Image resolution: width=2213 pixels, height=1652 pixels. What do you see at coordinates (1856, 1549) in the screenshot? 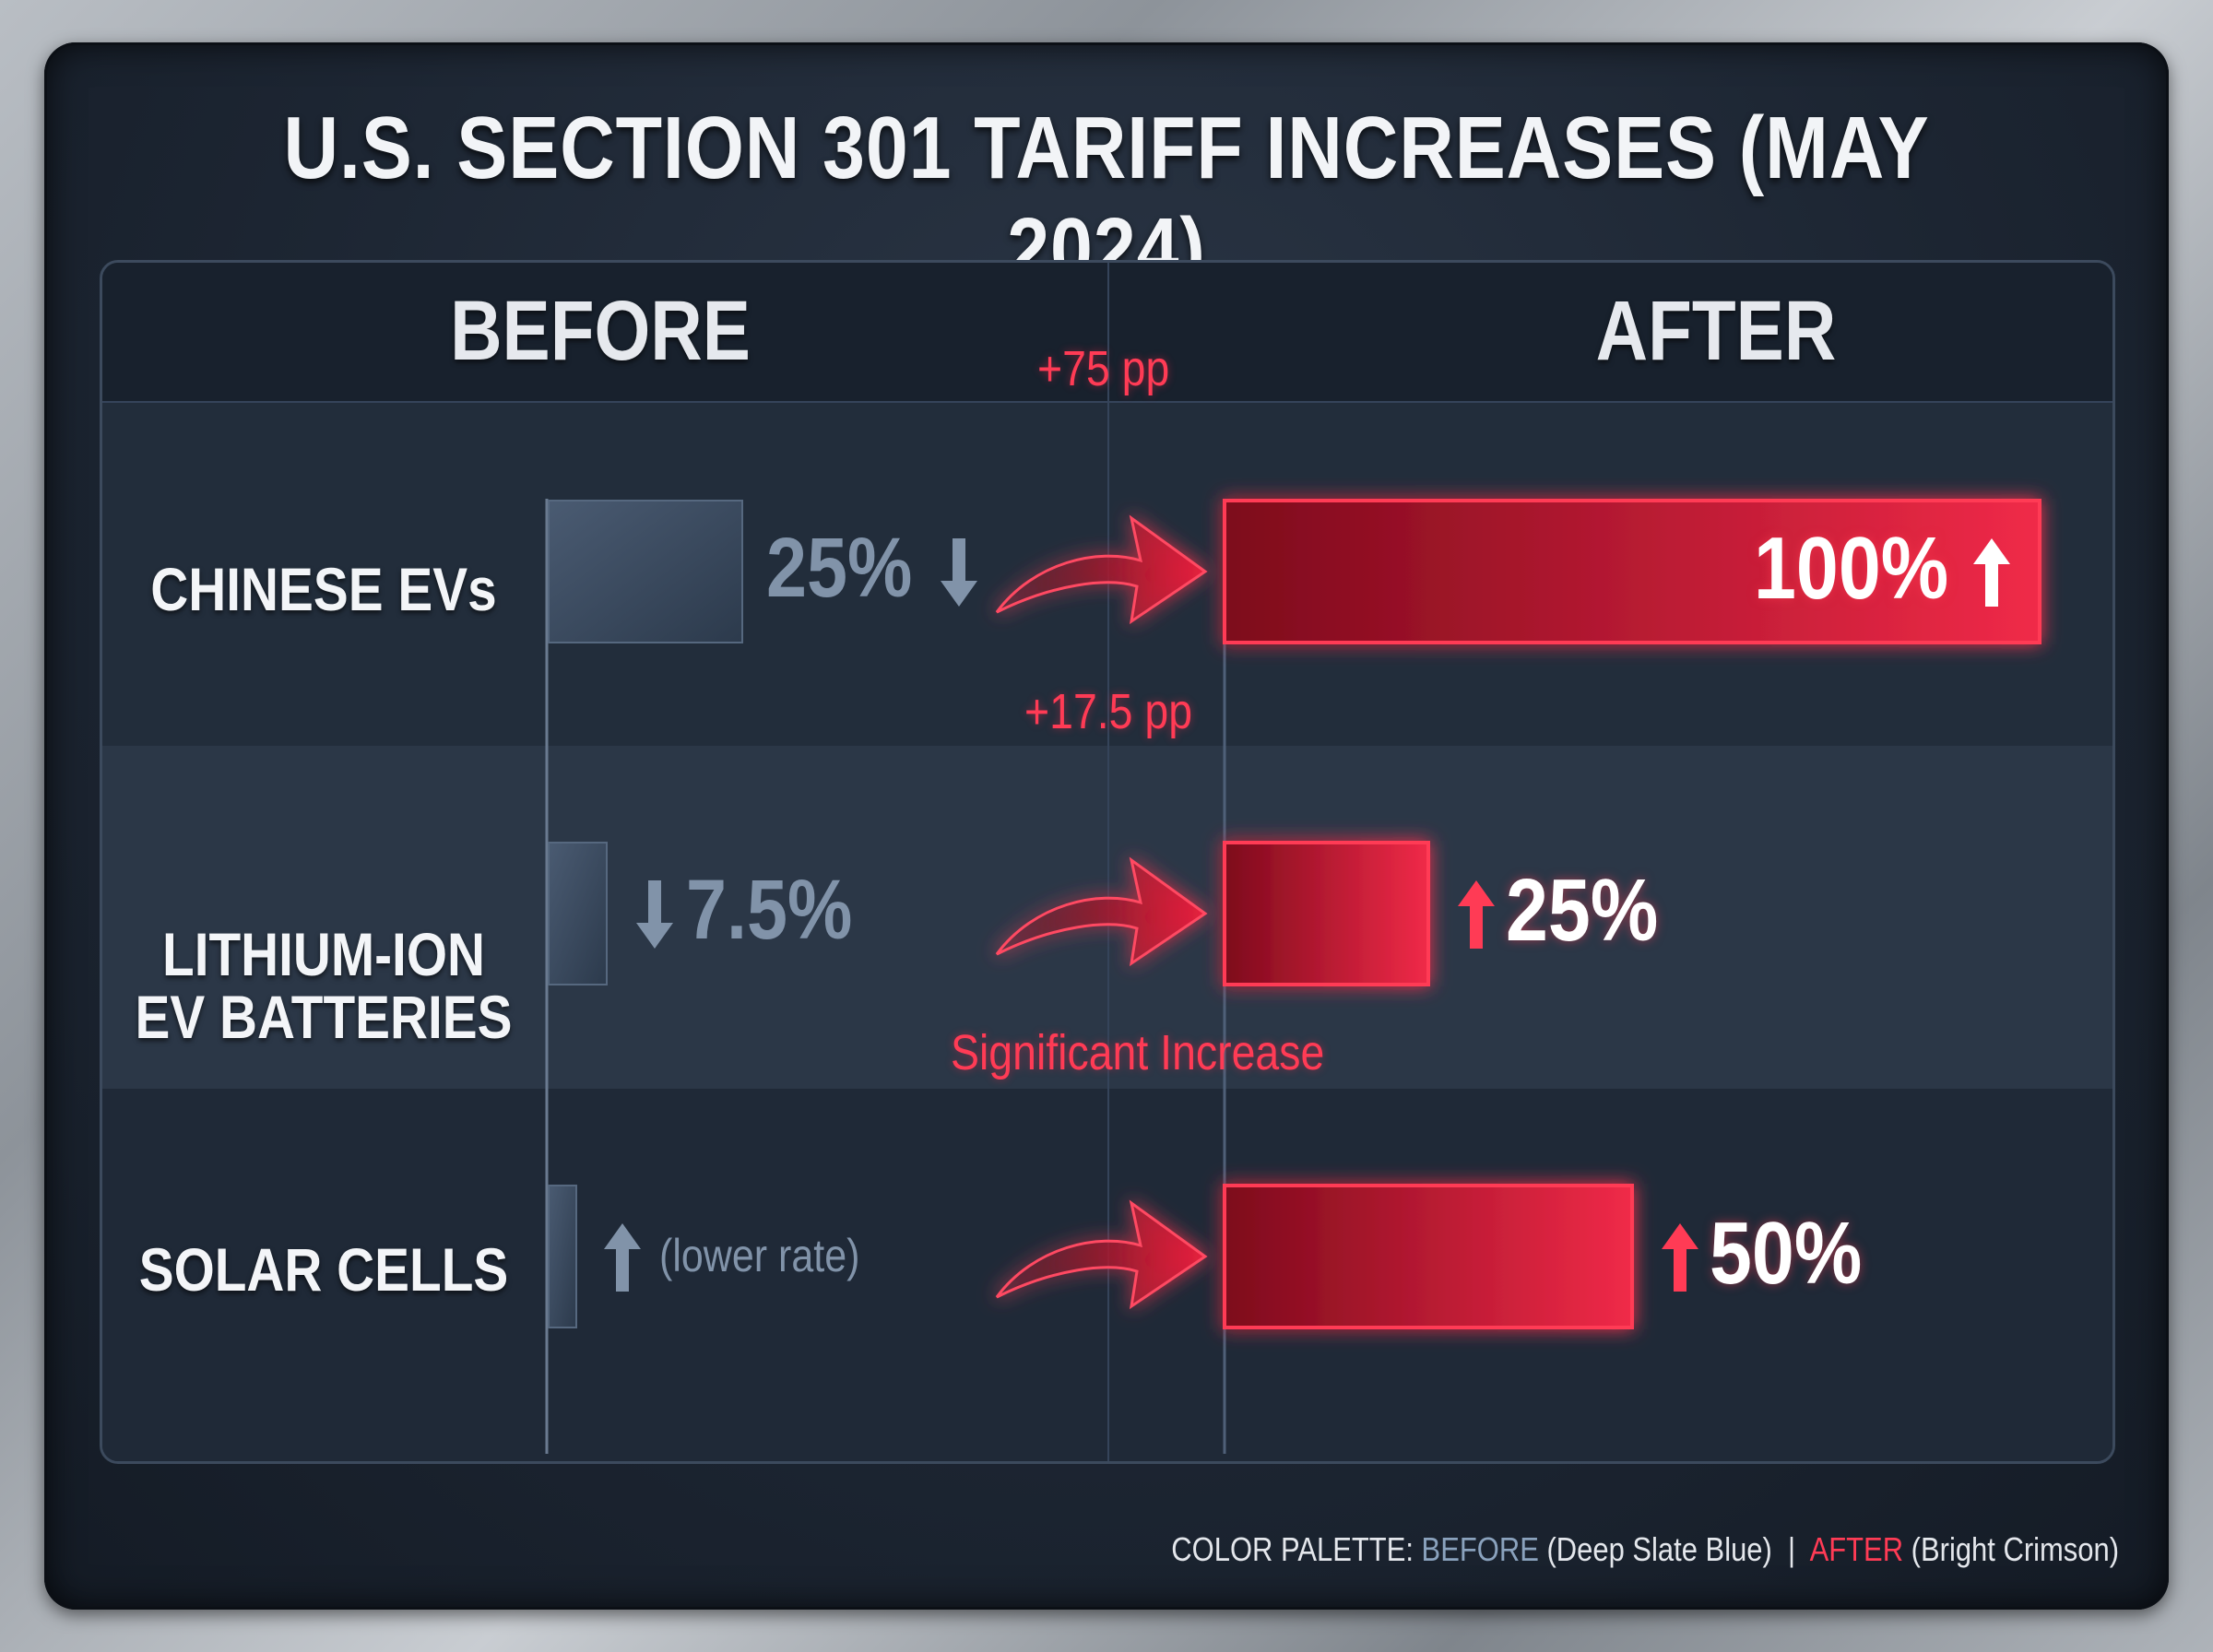
I see `legend-after: AFTER` at bounding box center [1856, 1549].